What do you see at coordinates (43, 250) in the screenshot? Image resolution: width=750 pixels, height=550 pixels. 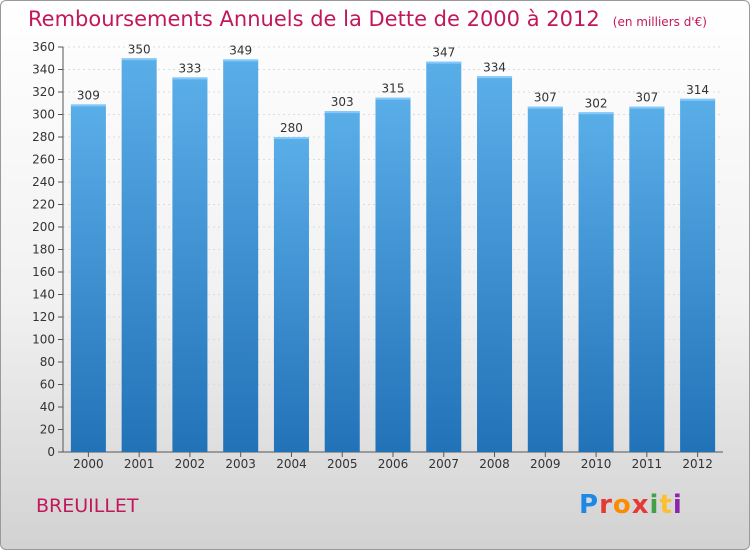 I see `y-tick-label: 180` at bounding box center [43, 250].